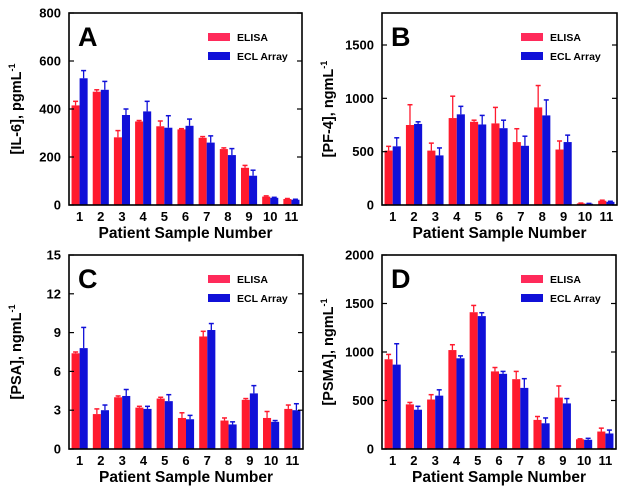 This screenshot has width=624, height=491. What do you see at coordinates (363, 151) in the screenshot?
I see `y-tick-label: 500` at bounding box center [363, 151].